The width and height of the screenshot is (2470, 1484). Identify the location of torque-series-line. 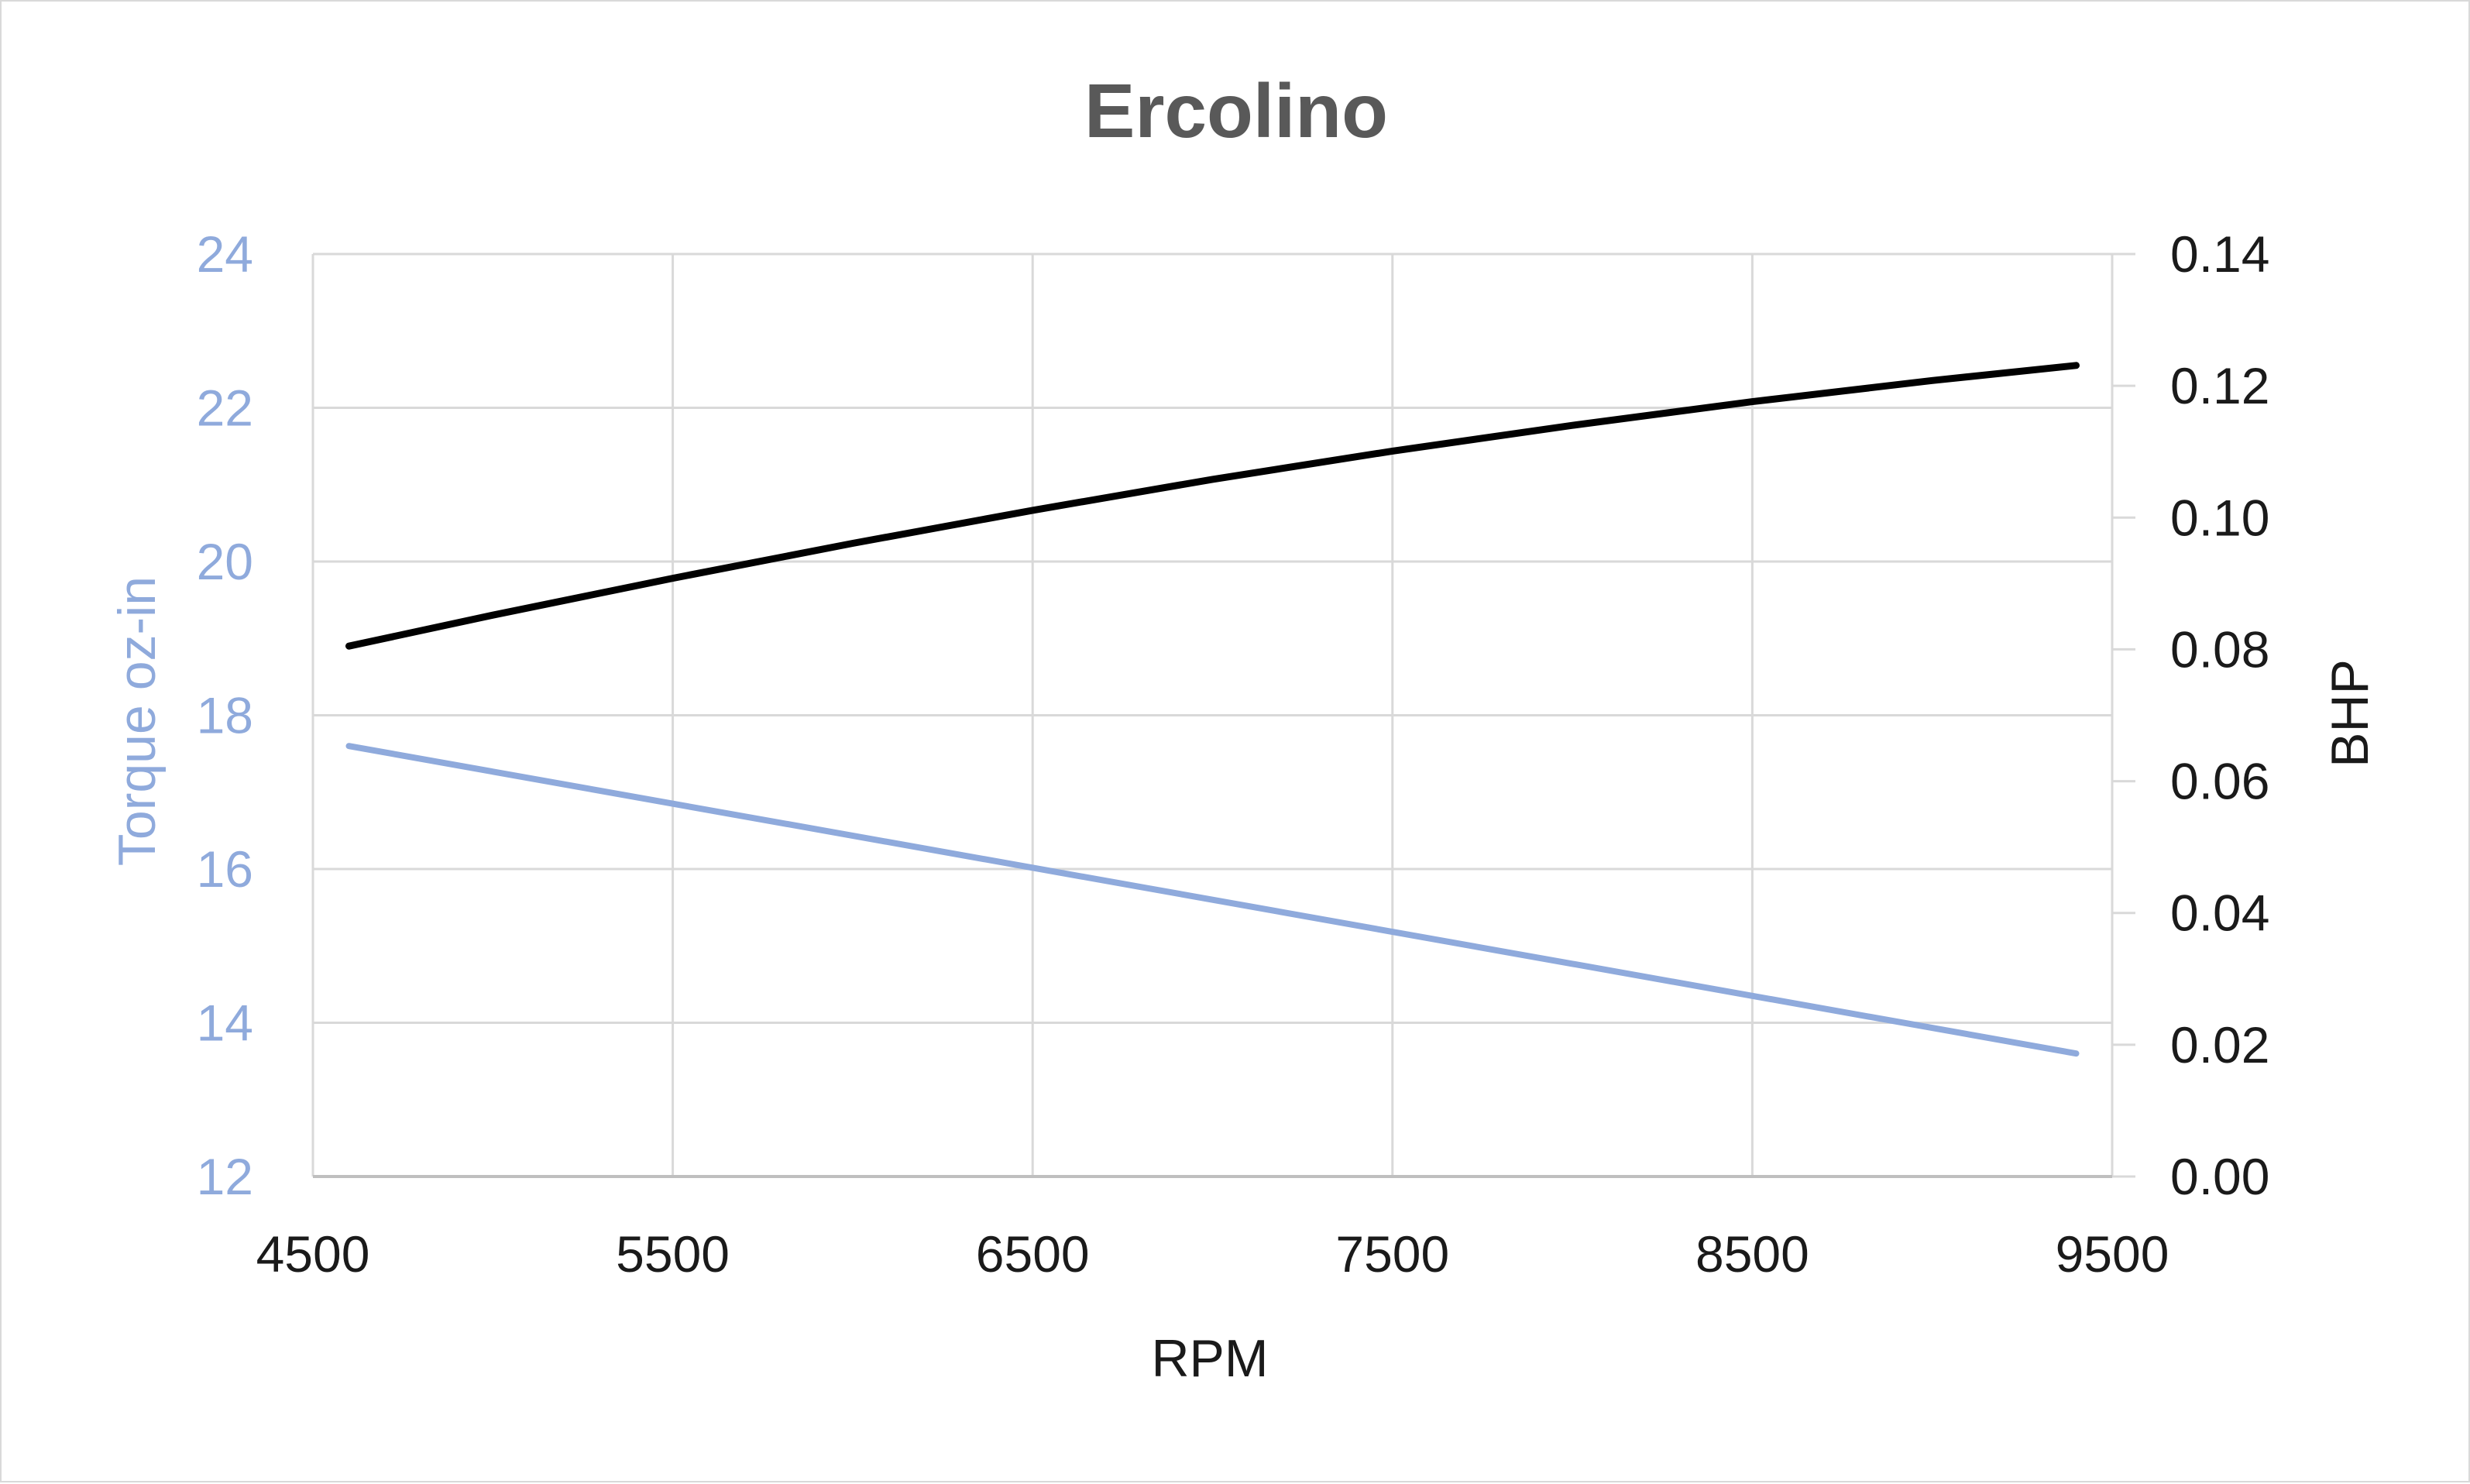
(1212, 900).